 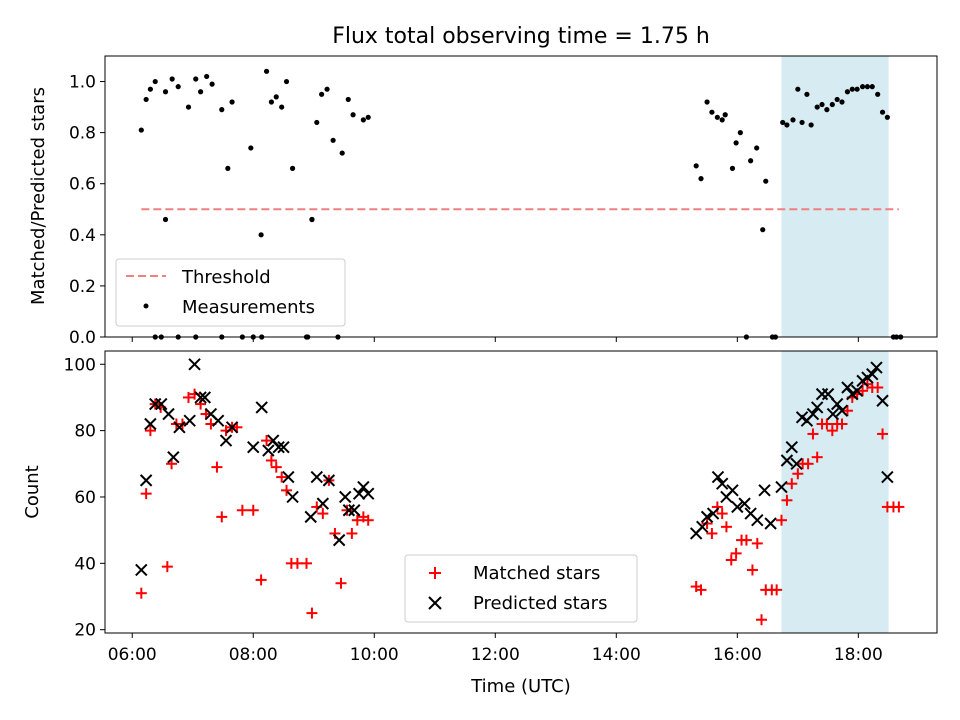 What do you see at coordinates (146, 306) in the screenshot?
I see `legend-measurements-swatch` at bounding box center [146, 306].